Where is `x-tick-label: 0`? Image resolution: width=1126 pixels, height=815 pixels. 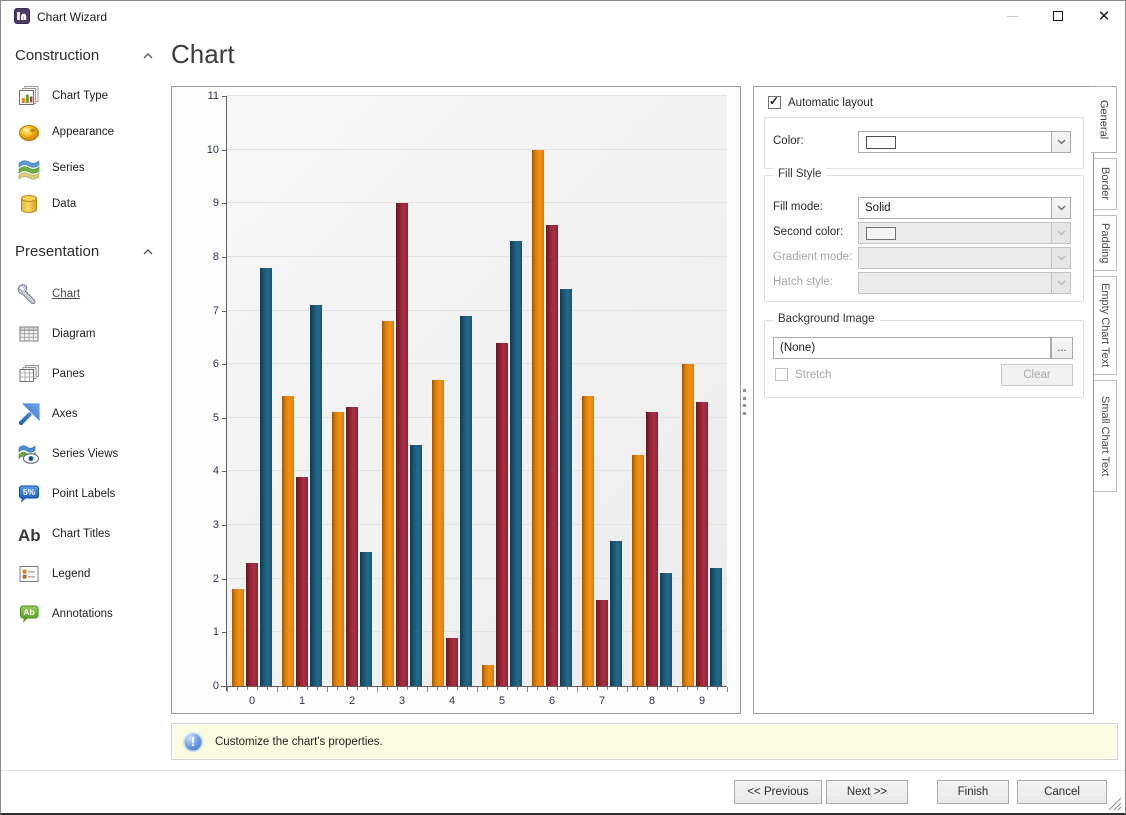
x-tick-label: 0 is located at coordinates (252, 701).